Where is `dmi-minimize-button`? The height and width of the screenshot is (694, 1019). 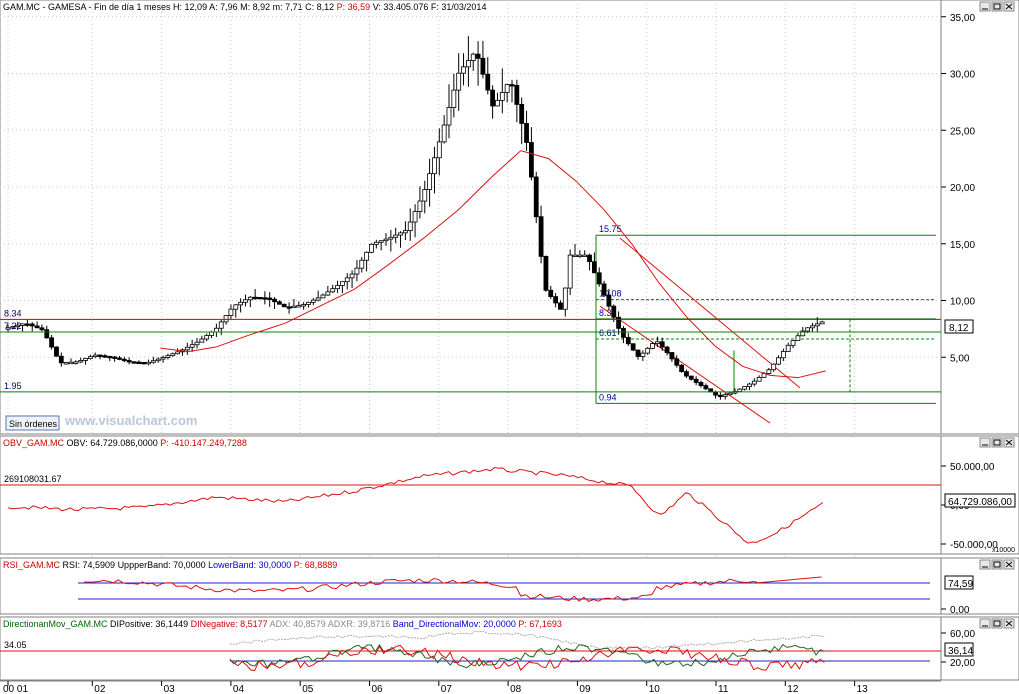
dmi-minimize-button is located at coordinates (985, 623).